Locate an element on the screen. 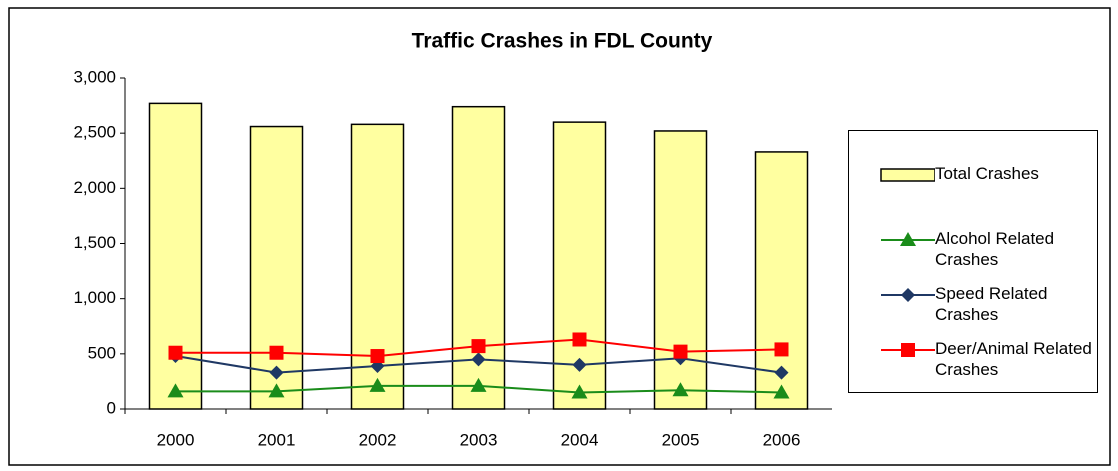 The image size is (1118, 471). legend-label: Deer/Animal Related Crashes is located at coordinates (1013, 359).